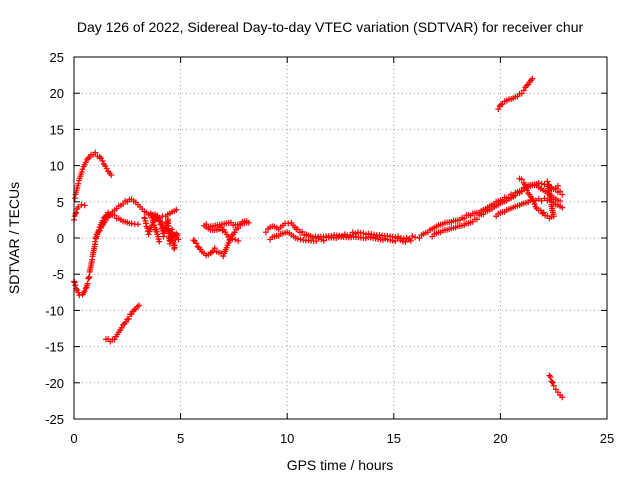 This screenshot has height=480, width=640. I want to click on x-tick-label: 20, so click(500, 438).